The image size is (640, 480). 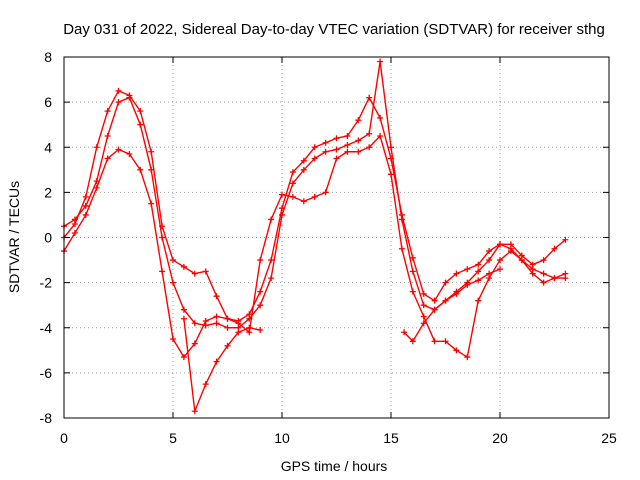 I want to click on y-tick-label: -4, so click(x=46, y=328).